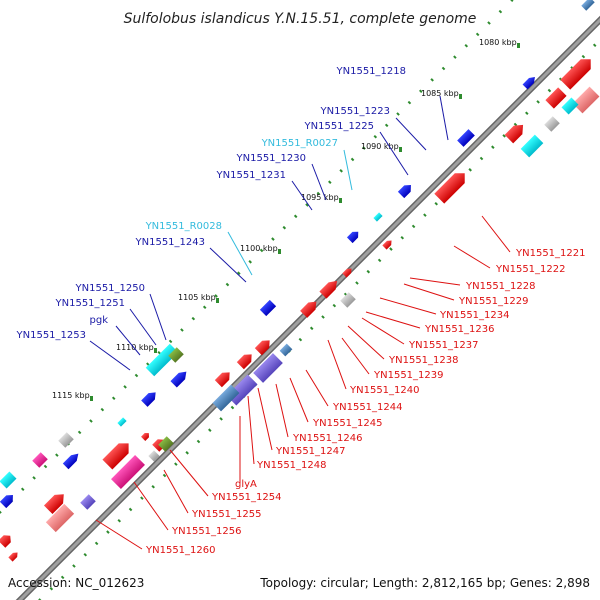 This screenshot has height=600, width=600. I want to click on coordinate-tick-label: 1090 kbp, so click(380, 146).